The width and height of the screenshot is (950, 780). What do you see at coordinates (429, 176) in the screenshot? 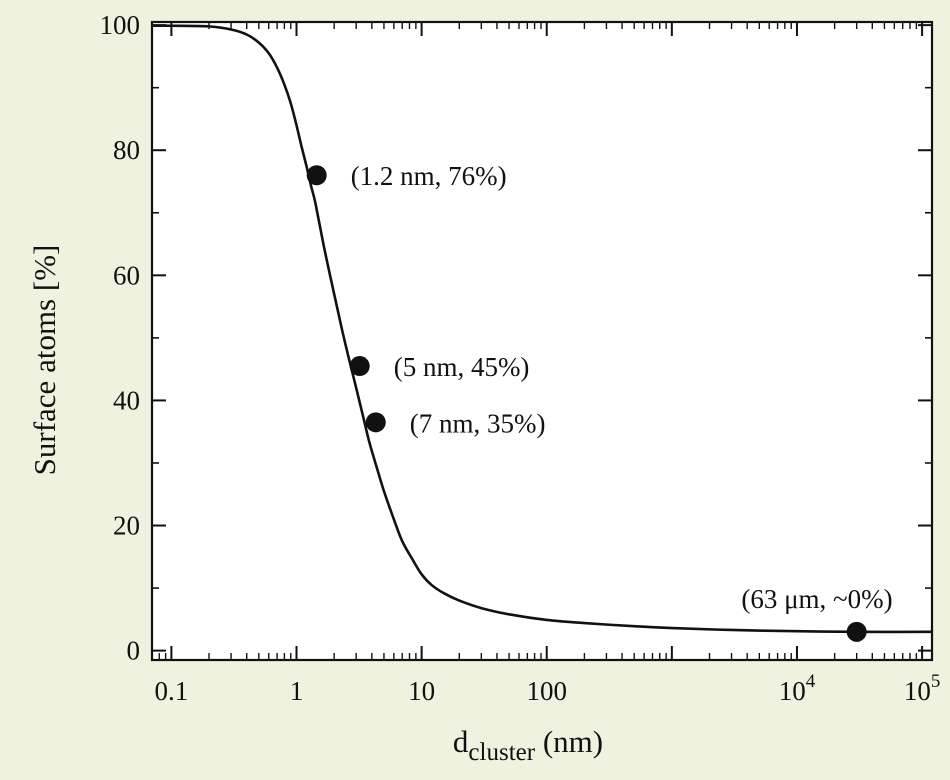
I see `point-label: (1.2 nm, 76%)` at bounding box center [429, 176].